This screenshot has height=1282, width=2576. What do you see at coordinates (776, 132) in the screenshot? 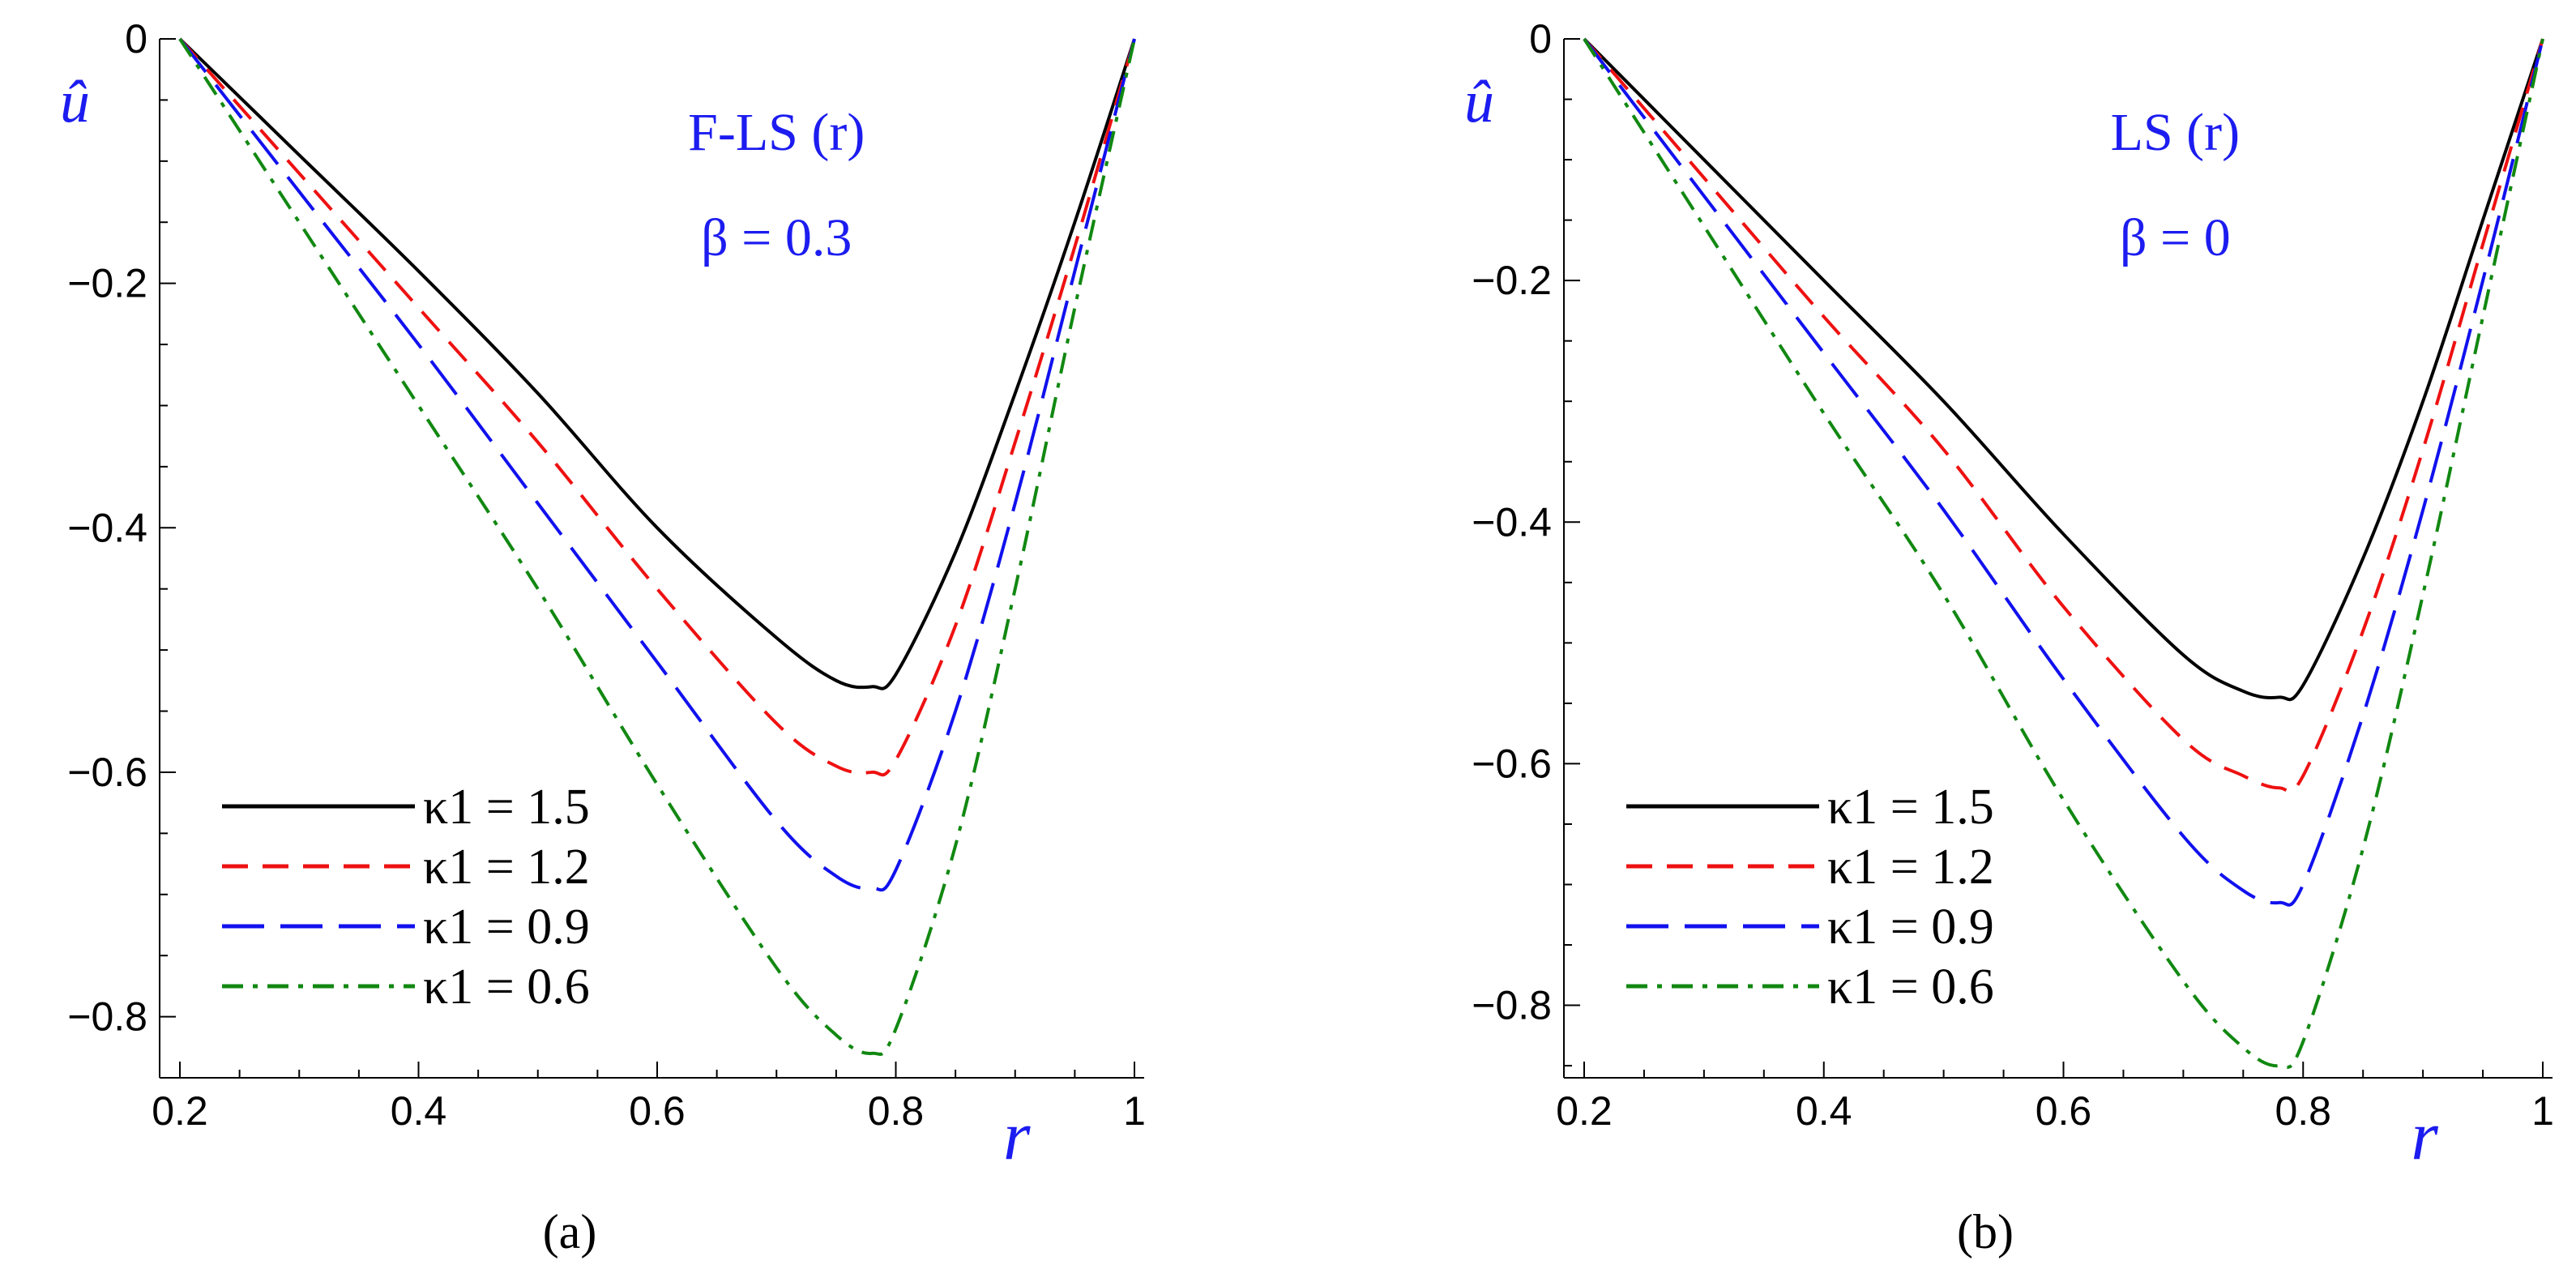
I see `annotation-line: F-LS (r)` at bounding box center [776, 132].